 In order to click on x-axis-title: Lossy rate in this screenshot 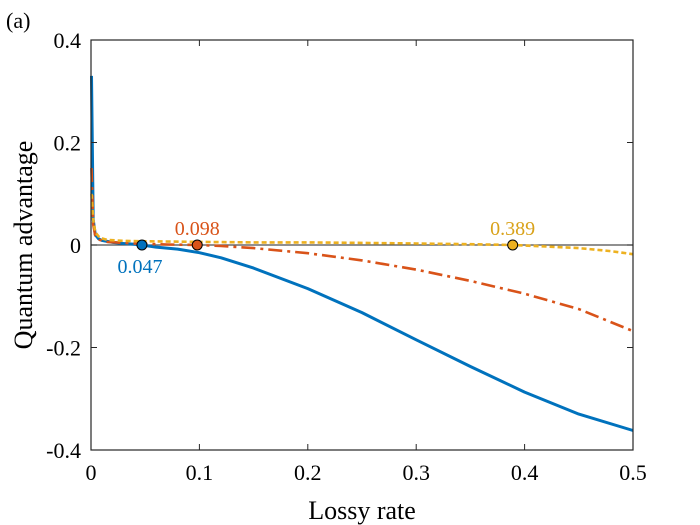, I will do `click(362, 510)`.